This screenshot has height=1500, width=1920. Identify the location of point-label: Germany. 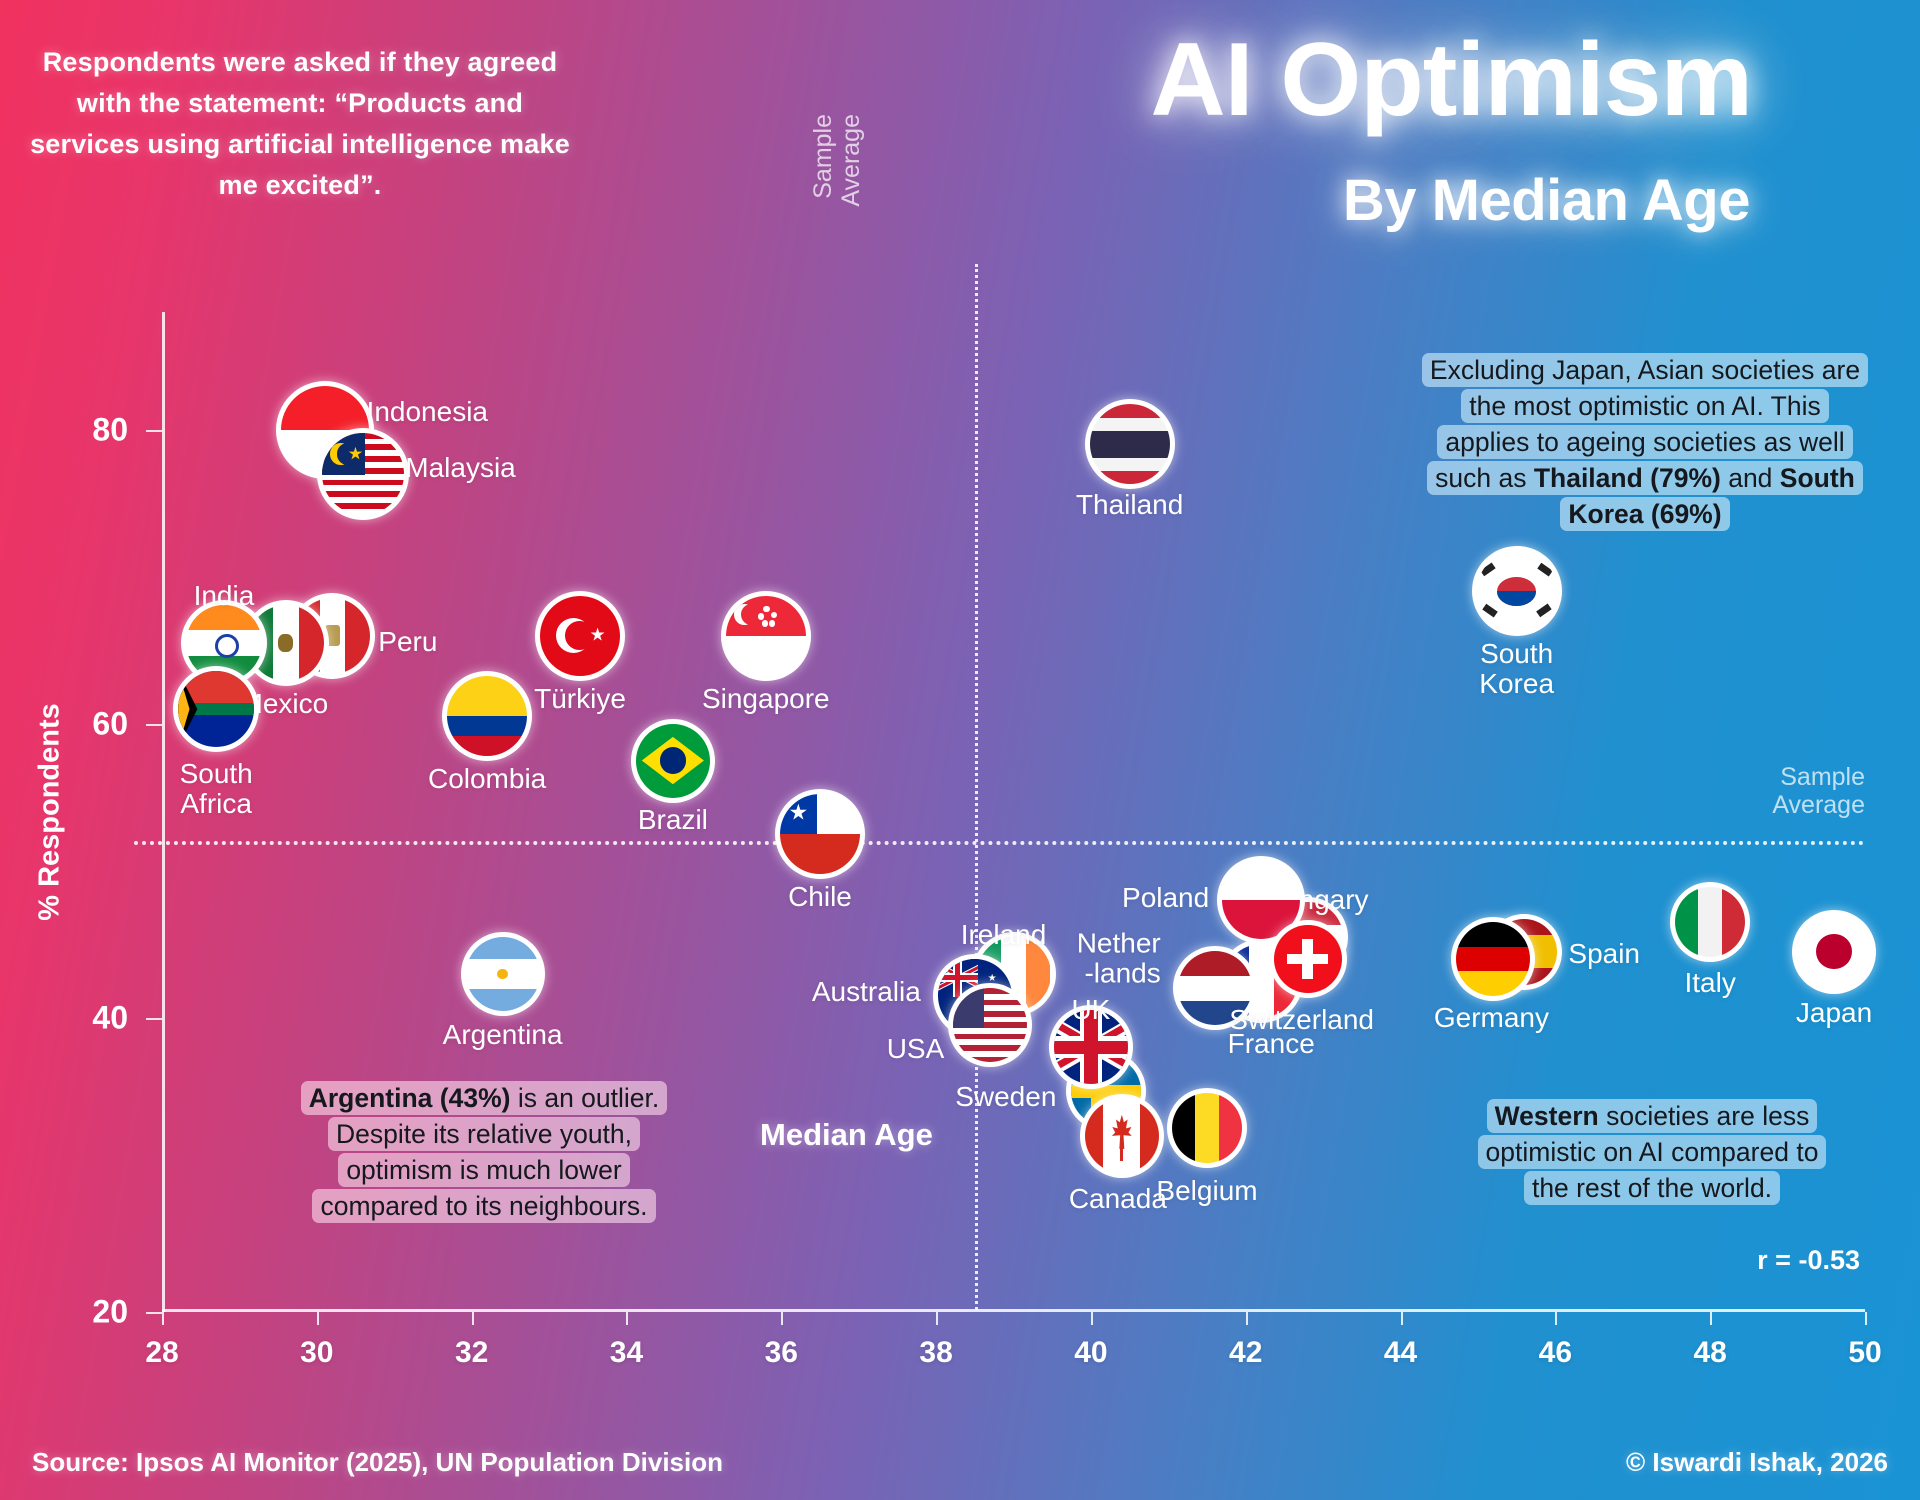
(1491, 1018).